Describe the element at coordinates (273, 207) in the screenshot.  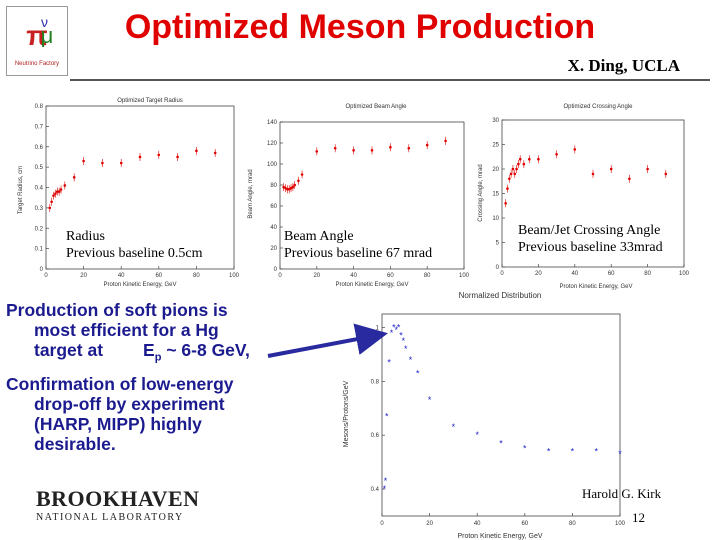
I see `y-tick-label: 60` at that location.